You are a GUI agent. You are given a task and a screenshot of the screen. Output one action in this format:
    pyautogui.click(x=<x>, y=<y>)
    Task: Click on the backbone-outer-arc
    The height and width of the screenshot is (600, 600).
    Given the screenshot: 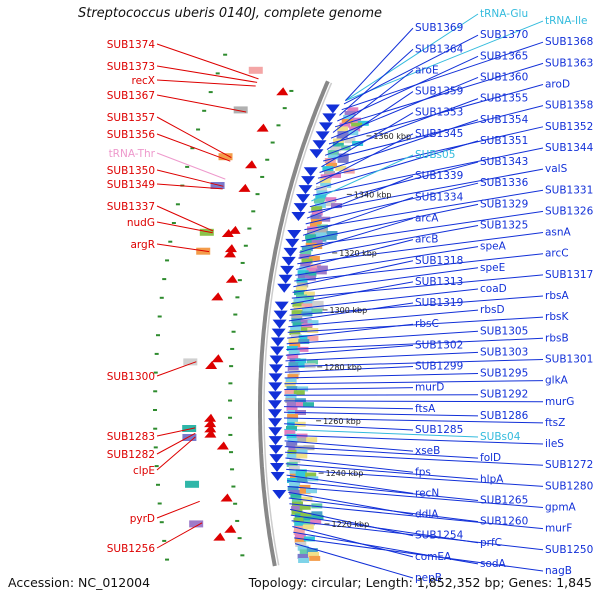 What is the action you would take?
    pyautogui.click(x=294, y=323)
    